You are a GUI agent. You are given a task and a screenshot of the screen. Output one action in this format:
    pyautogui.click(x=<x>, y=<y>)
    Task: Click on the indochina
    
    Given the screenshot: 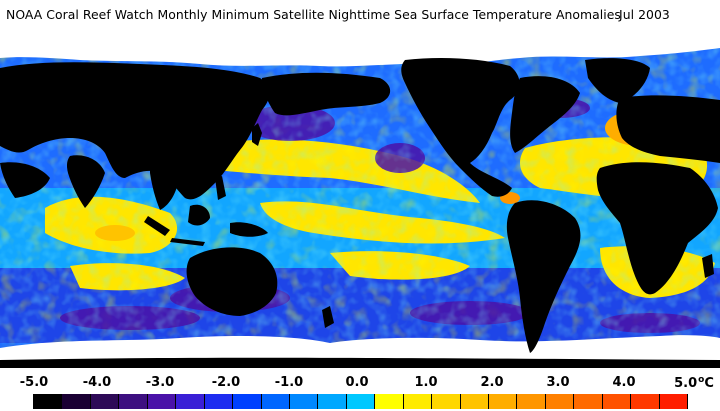 What is the action you would take?
    pyautogui.click(x=164, y=183)
    